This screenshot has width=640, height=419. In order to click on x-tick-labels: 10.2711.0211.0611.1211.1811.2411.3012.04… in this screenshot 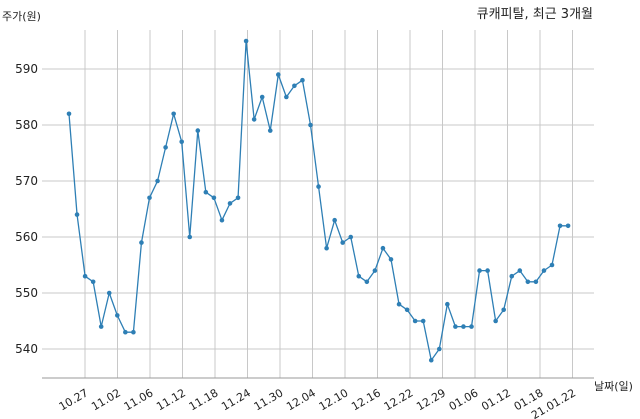, I will do `click(317, 402)`.